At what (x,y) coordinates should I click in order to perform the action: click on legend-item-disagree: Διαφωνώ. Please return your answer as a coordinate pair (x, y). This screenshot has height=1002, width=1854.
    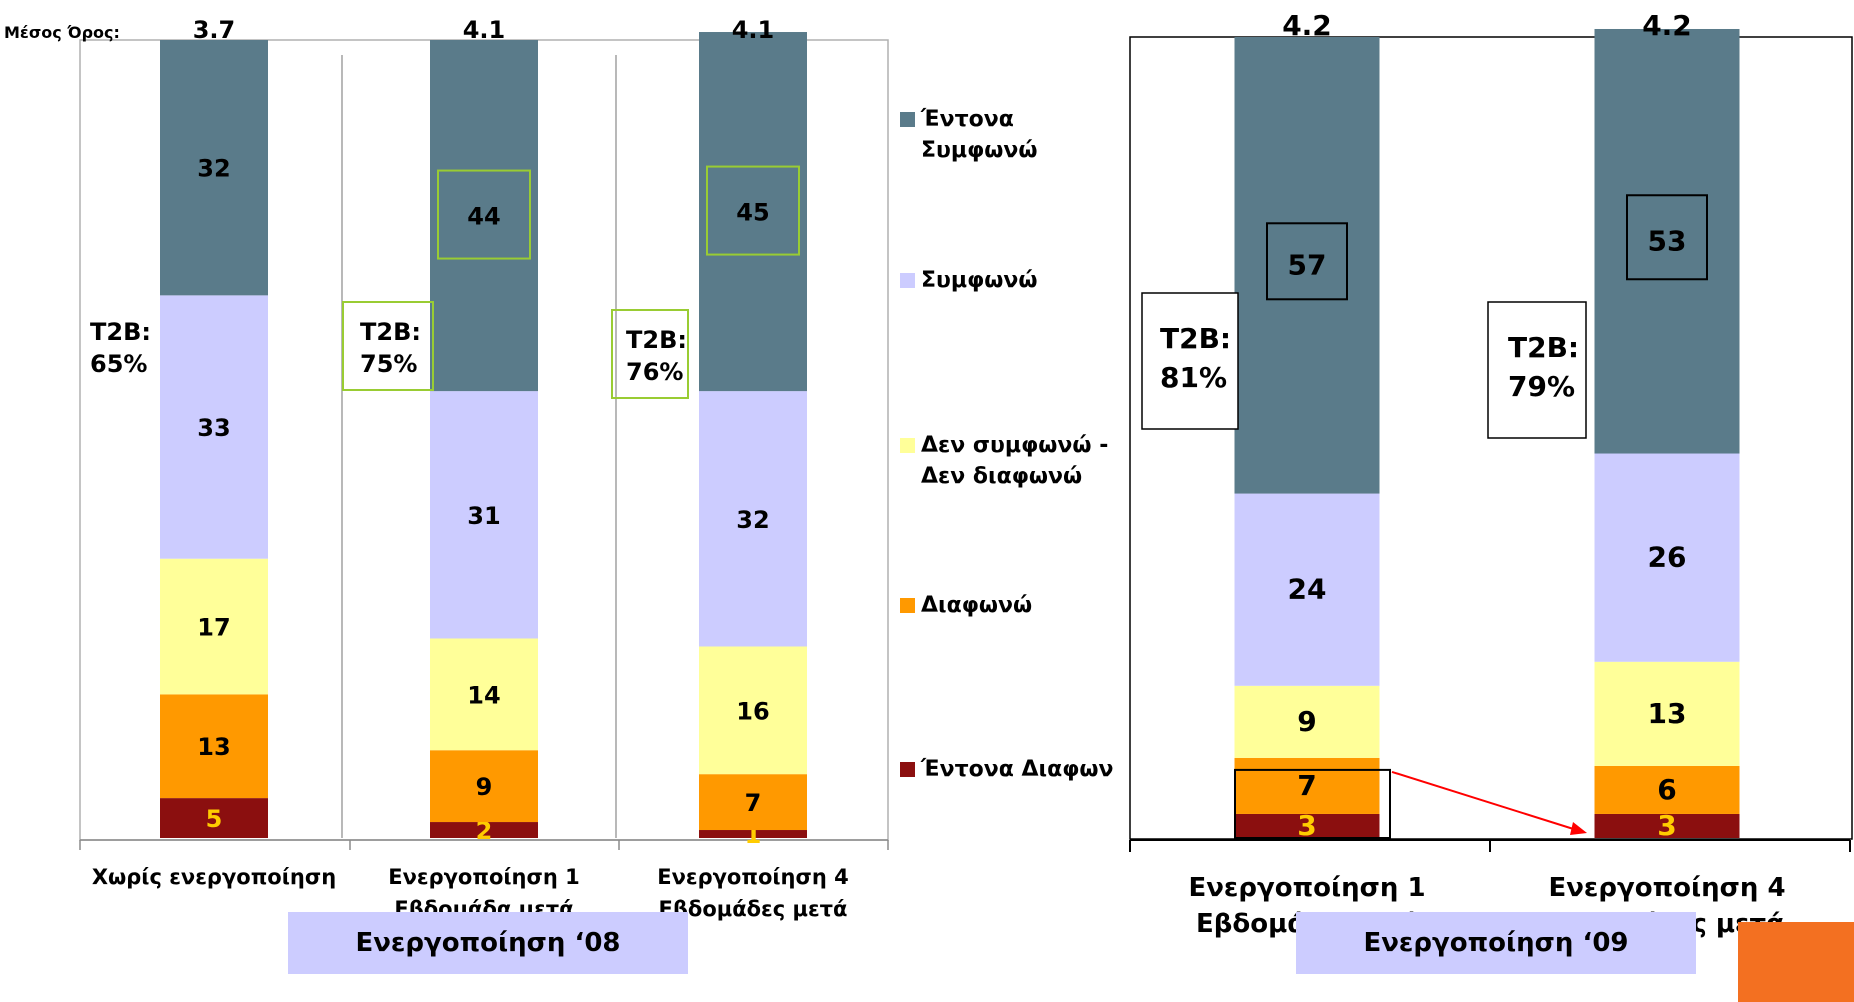
    Looking at the image, I should click on (966, 605).